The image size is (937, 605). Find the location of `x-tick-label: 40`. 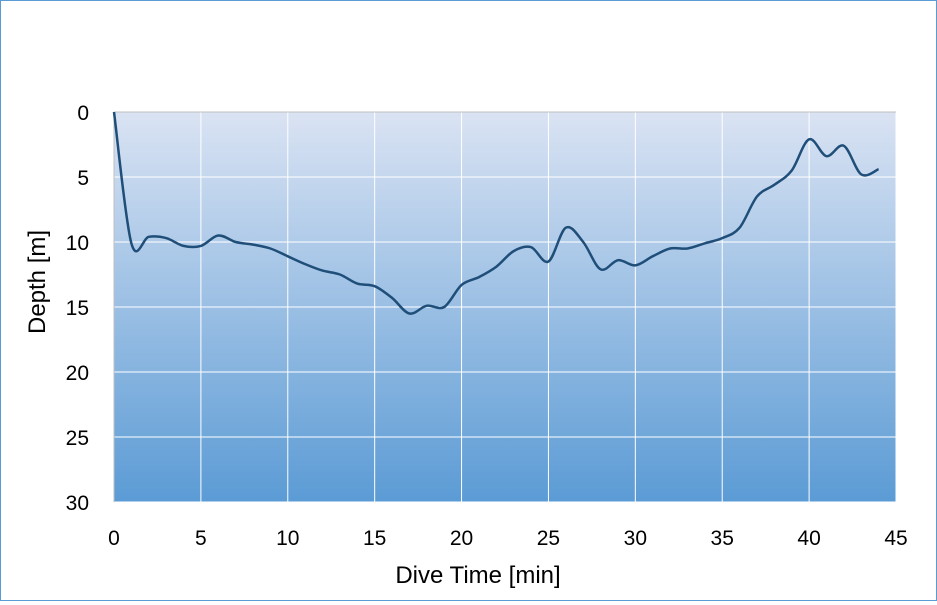

x-tick-label: 40 is located at coordinates (808, 538).